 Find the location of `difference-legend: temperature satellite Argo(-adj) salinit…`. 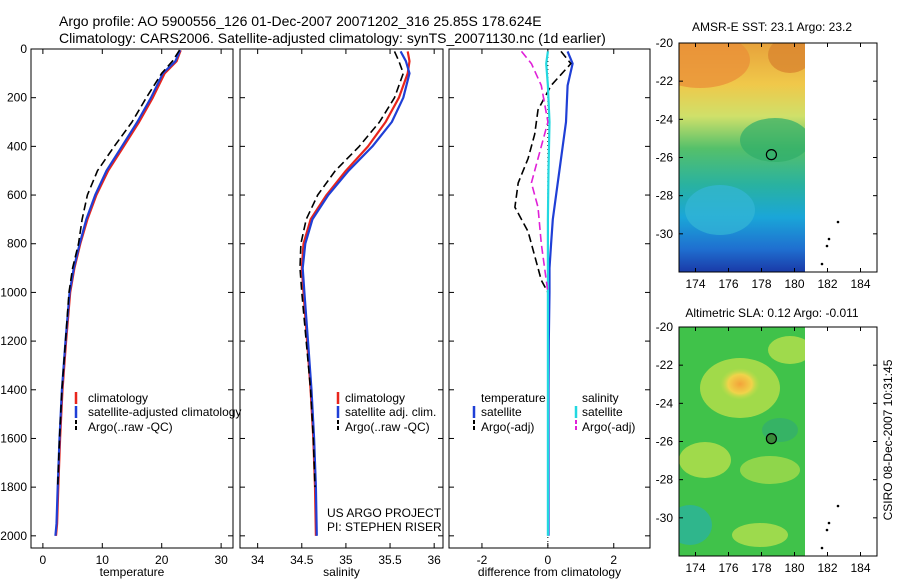

difference-legend: temperature satellite Argo(-adj) salinit… is located at coordinates (553, 412).